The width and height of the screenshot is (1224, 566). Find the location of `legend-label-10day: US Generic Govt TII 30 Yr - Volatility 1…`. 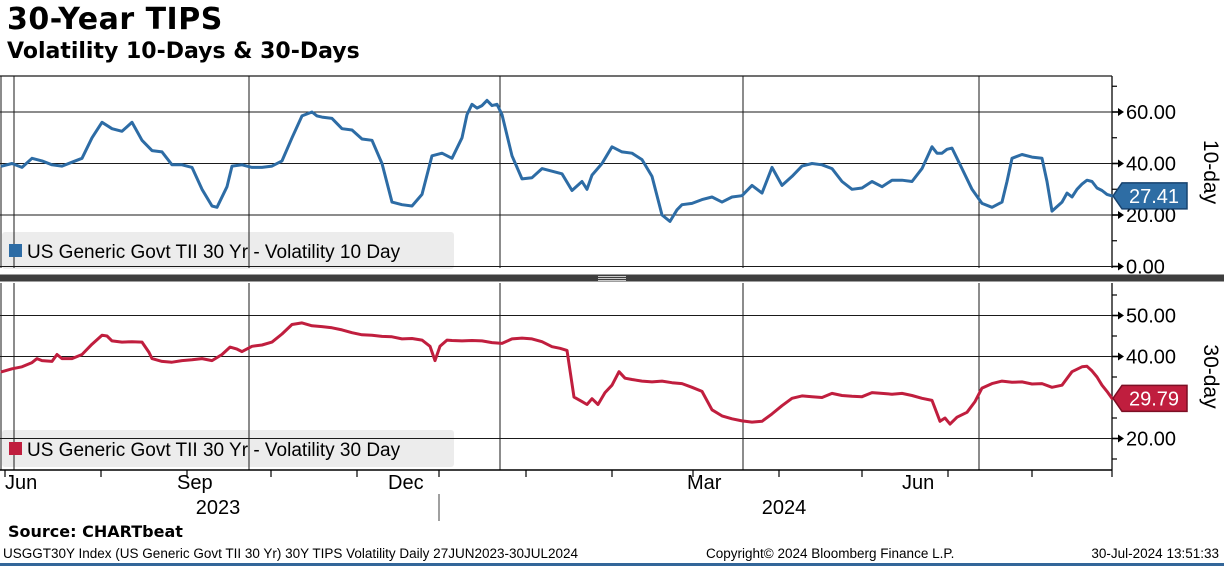

legend-label-10day: US Generic Govt TII 30 Yr - Volatility 1… is located at coordinates (214, 252).